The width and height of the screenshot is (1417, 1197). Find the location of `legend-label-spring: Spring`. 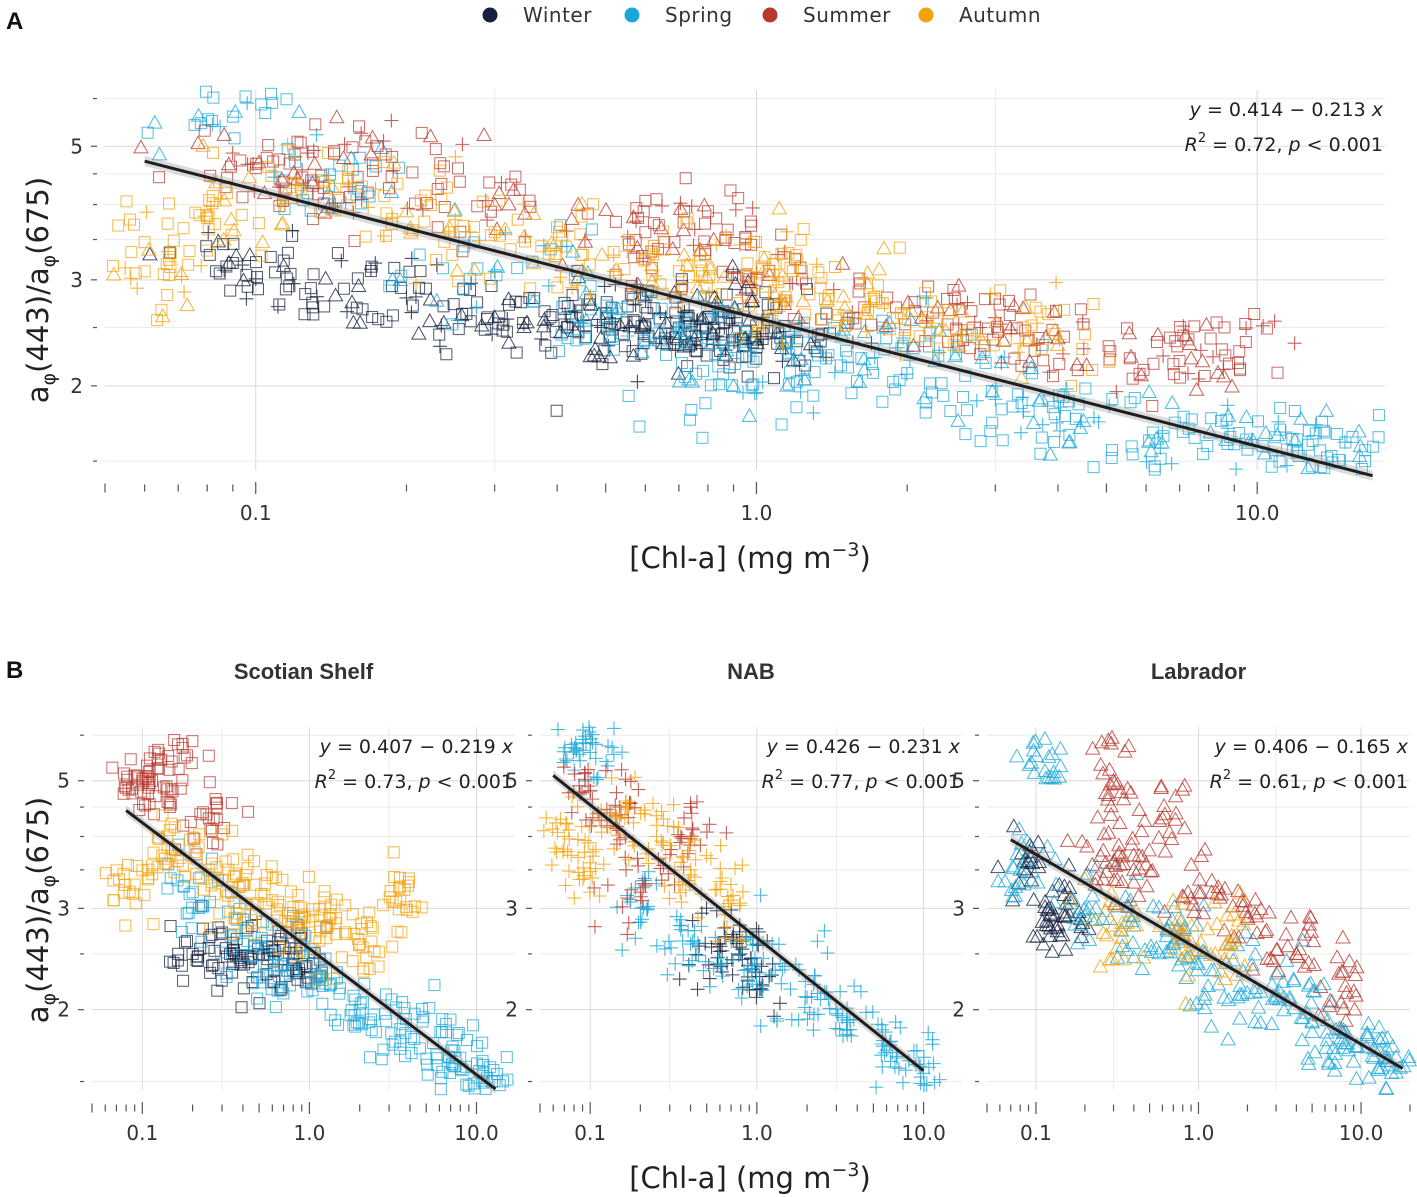

legend-label-spring: Spring is located at coordinates (699, 15).